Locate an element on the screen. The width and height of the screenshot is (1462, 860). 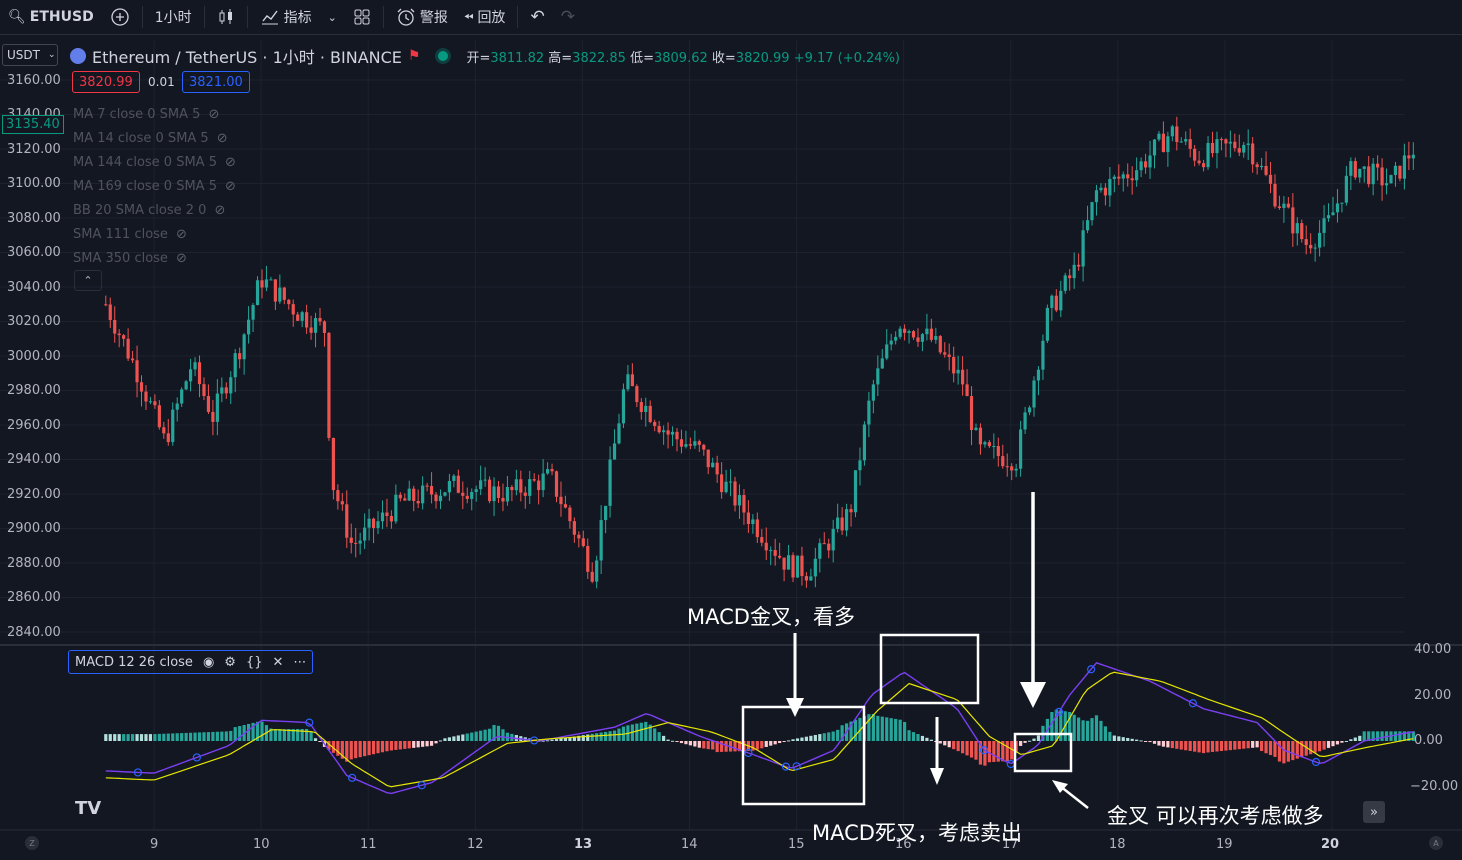
collapse-legend-button: ⌃ is located at coordinates (88, 280).